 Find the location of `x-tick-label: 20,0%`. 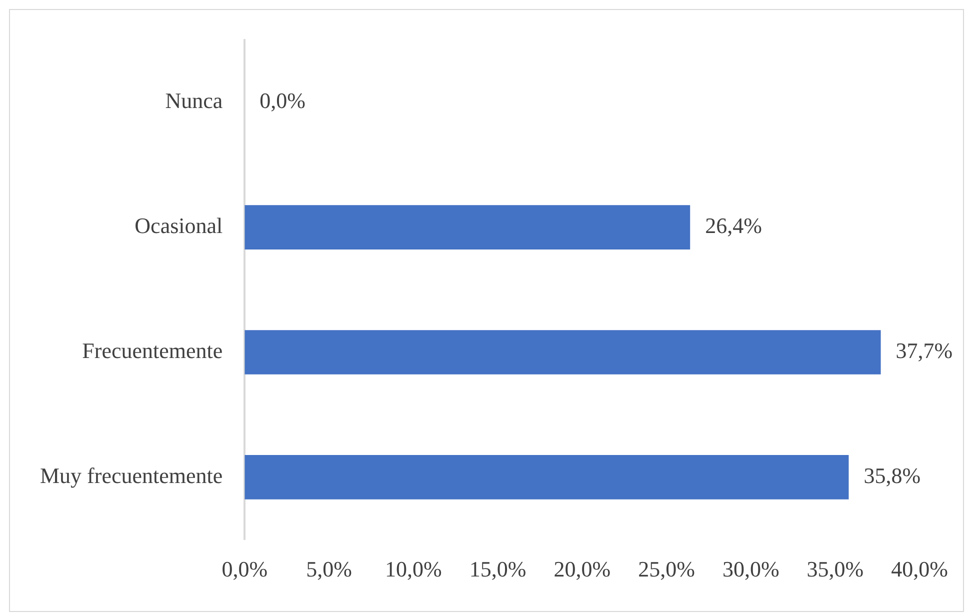

x-tick-label: 20,0% is located at coordinates (582, 569).